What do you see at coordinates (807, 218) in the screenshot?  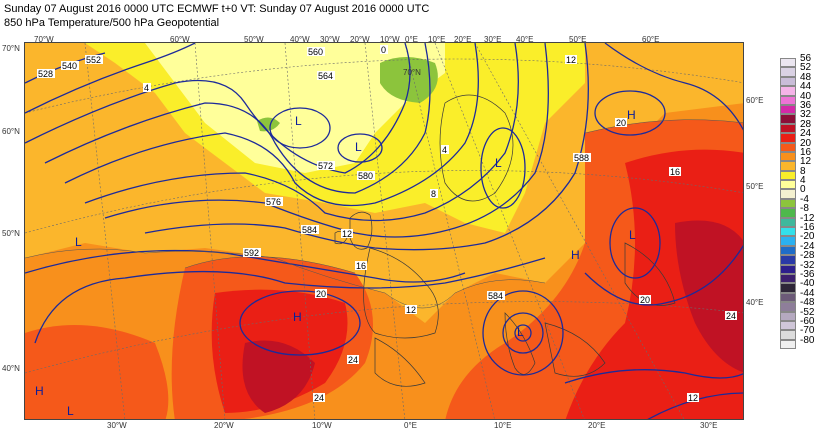 I see `colorbar-label: -12` at bounding box center [807, 218].